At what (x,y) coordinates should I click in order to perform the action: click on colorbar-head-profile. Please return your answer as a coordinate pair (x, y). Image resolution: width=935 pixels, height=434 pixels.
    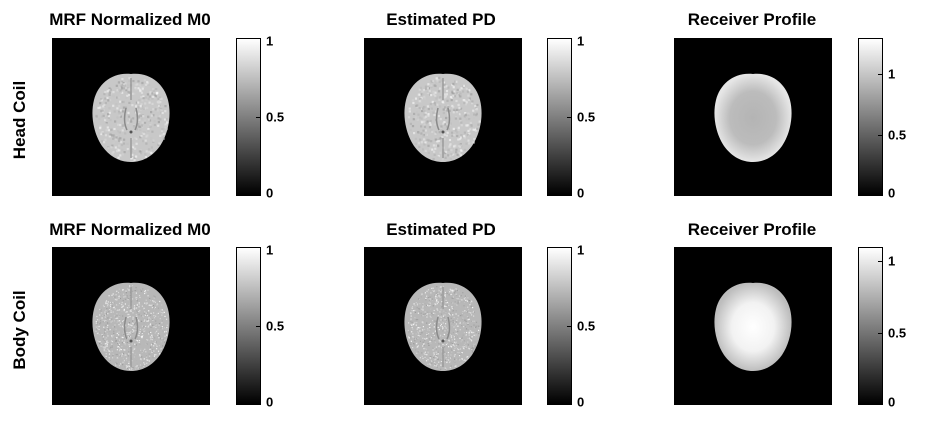
    Looking at the image, I should click on (870, 117).